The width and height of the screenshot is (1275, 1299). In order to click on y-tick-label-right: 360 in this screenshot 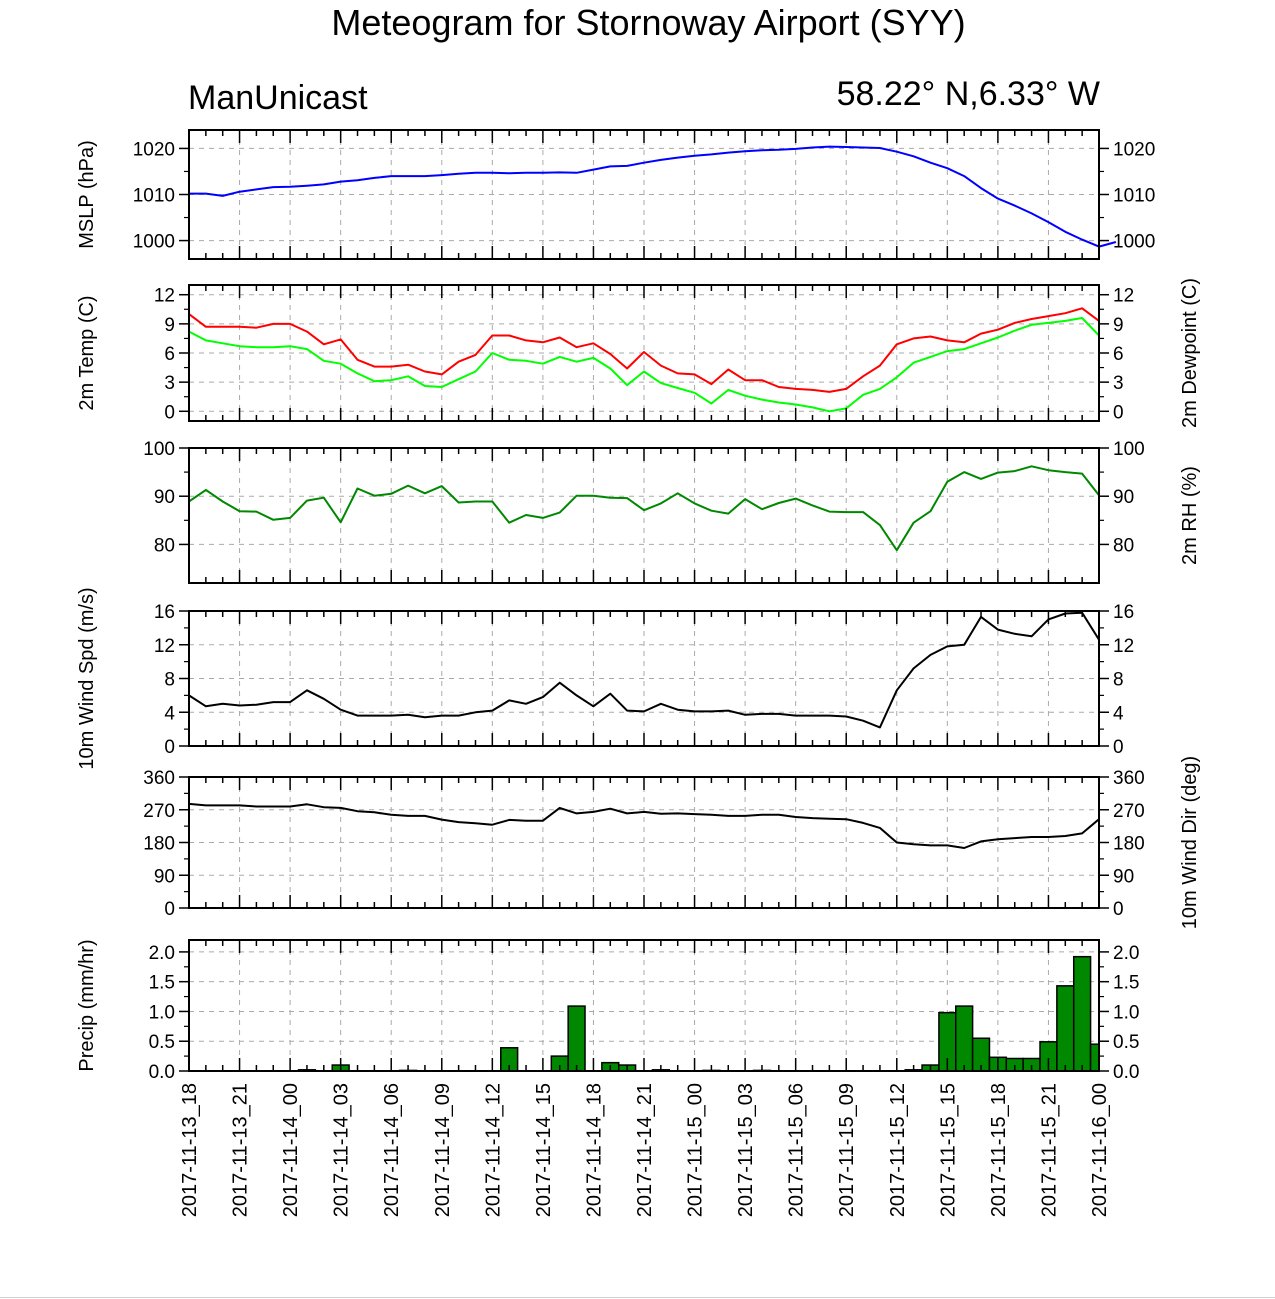, I will do `click(1129, 778)`.